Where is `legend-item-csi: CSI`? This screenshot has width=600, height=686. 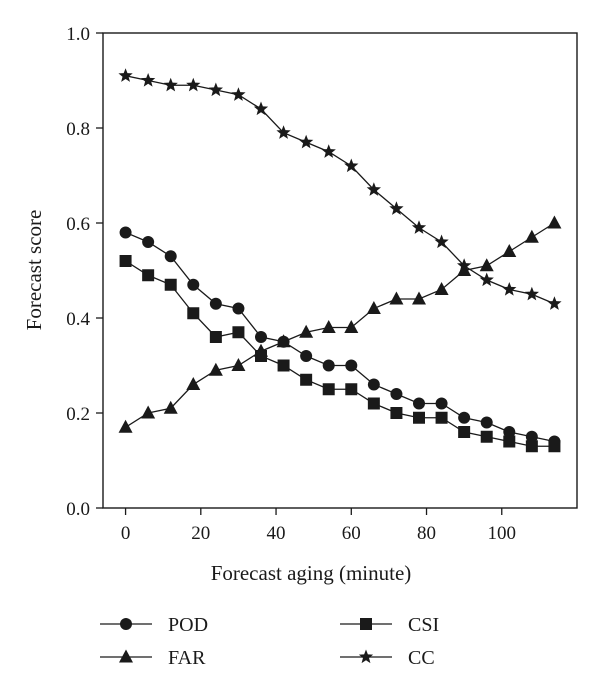
legend-item-csi: CSI is located at coordinates (389, 625).